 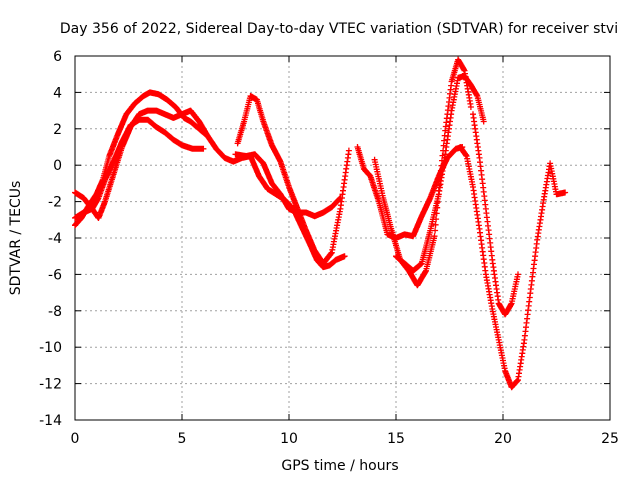 I want to click on x-tick-label: 25, so click(x=610, y=439).